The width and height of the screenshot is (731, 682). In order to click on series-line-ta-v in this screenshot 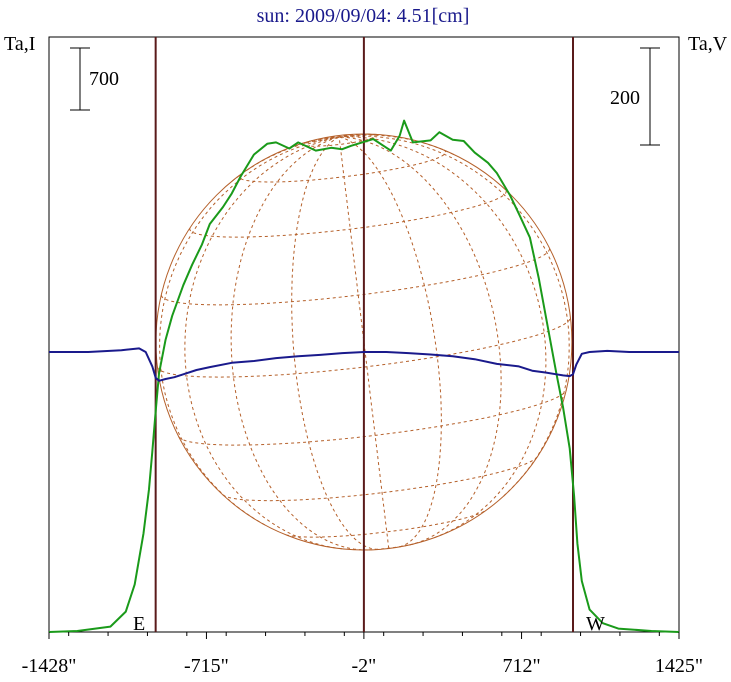, I will do `click(364, 364)`.